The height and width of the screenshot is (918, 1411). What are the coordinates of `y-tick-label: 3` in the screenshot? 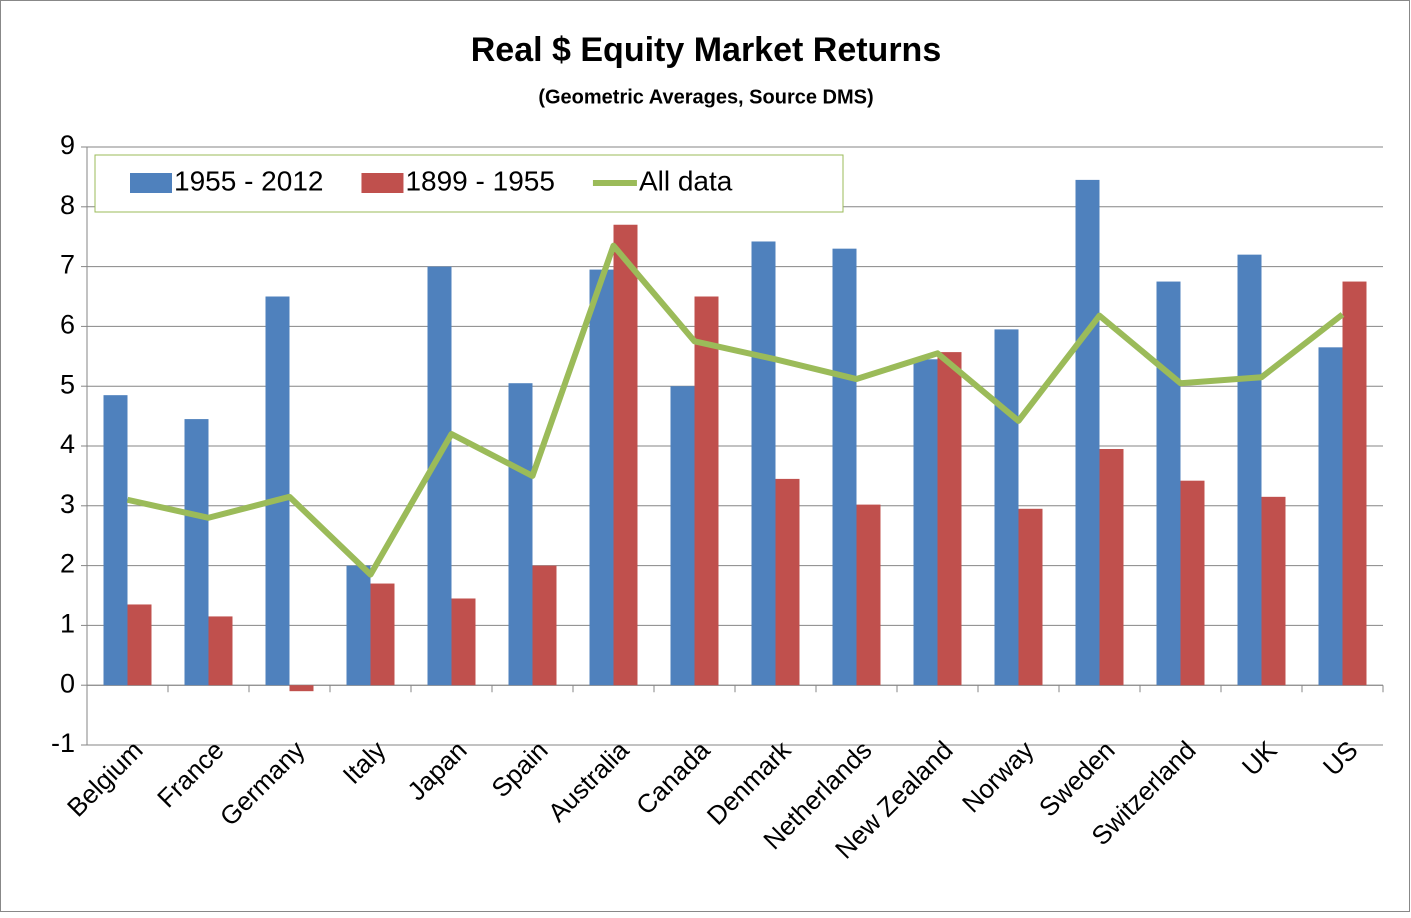 It's located at (67, 504).